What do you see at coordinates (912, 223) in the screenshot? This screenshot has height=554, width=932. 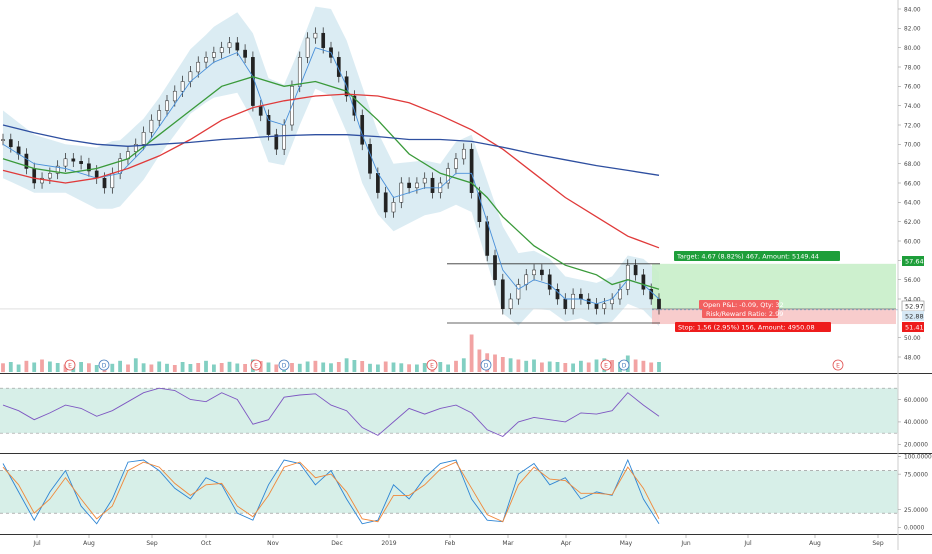 I see `price-tick-label: 62.00` at bounding box center [912, 223].